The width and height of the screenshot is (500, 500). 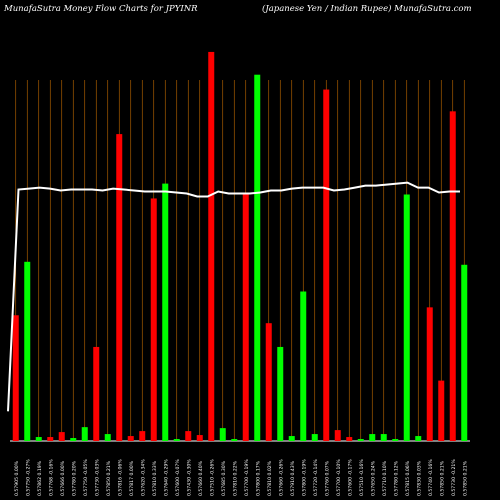 I want to click on x-tick-label: 0.57800 -0.19%, so click(x=304, y=477).